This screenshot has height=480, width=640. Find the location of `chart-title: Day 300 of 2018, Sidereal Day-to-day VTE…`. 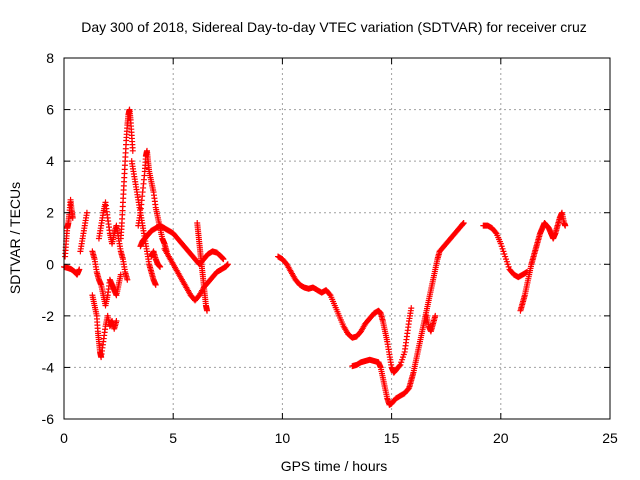

chart-title: Day 300 of 2018, Sidereal Day-to-day VTE… is located at coordinates (334, 27).